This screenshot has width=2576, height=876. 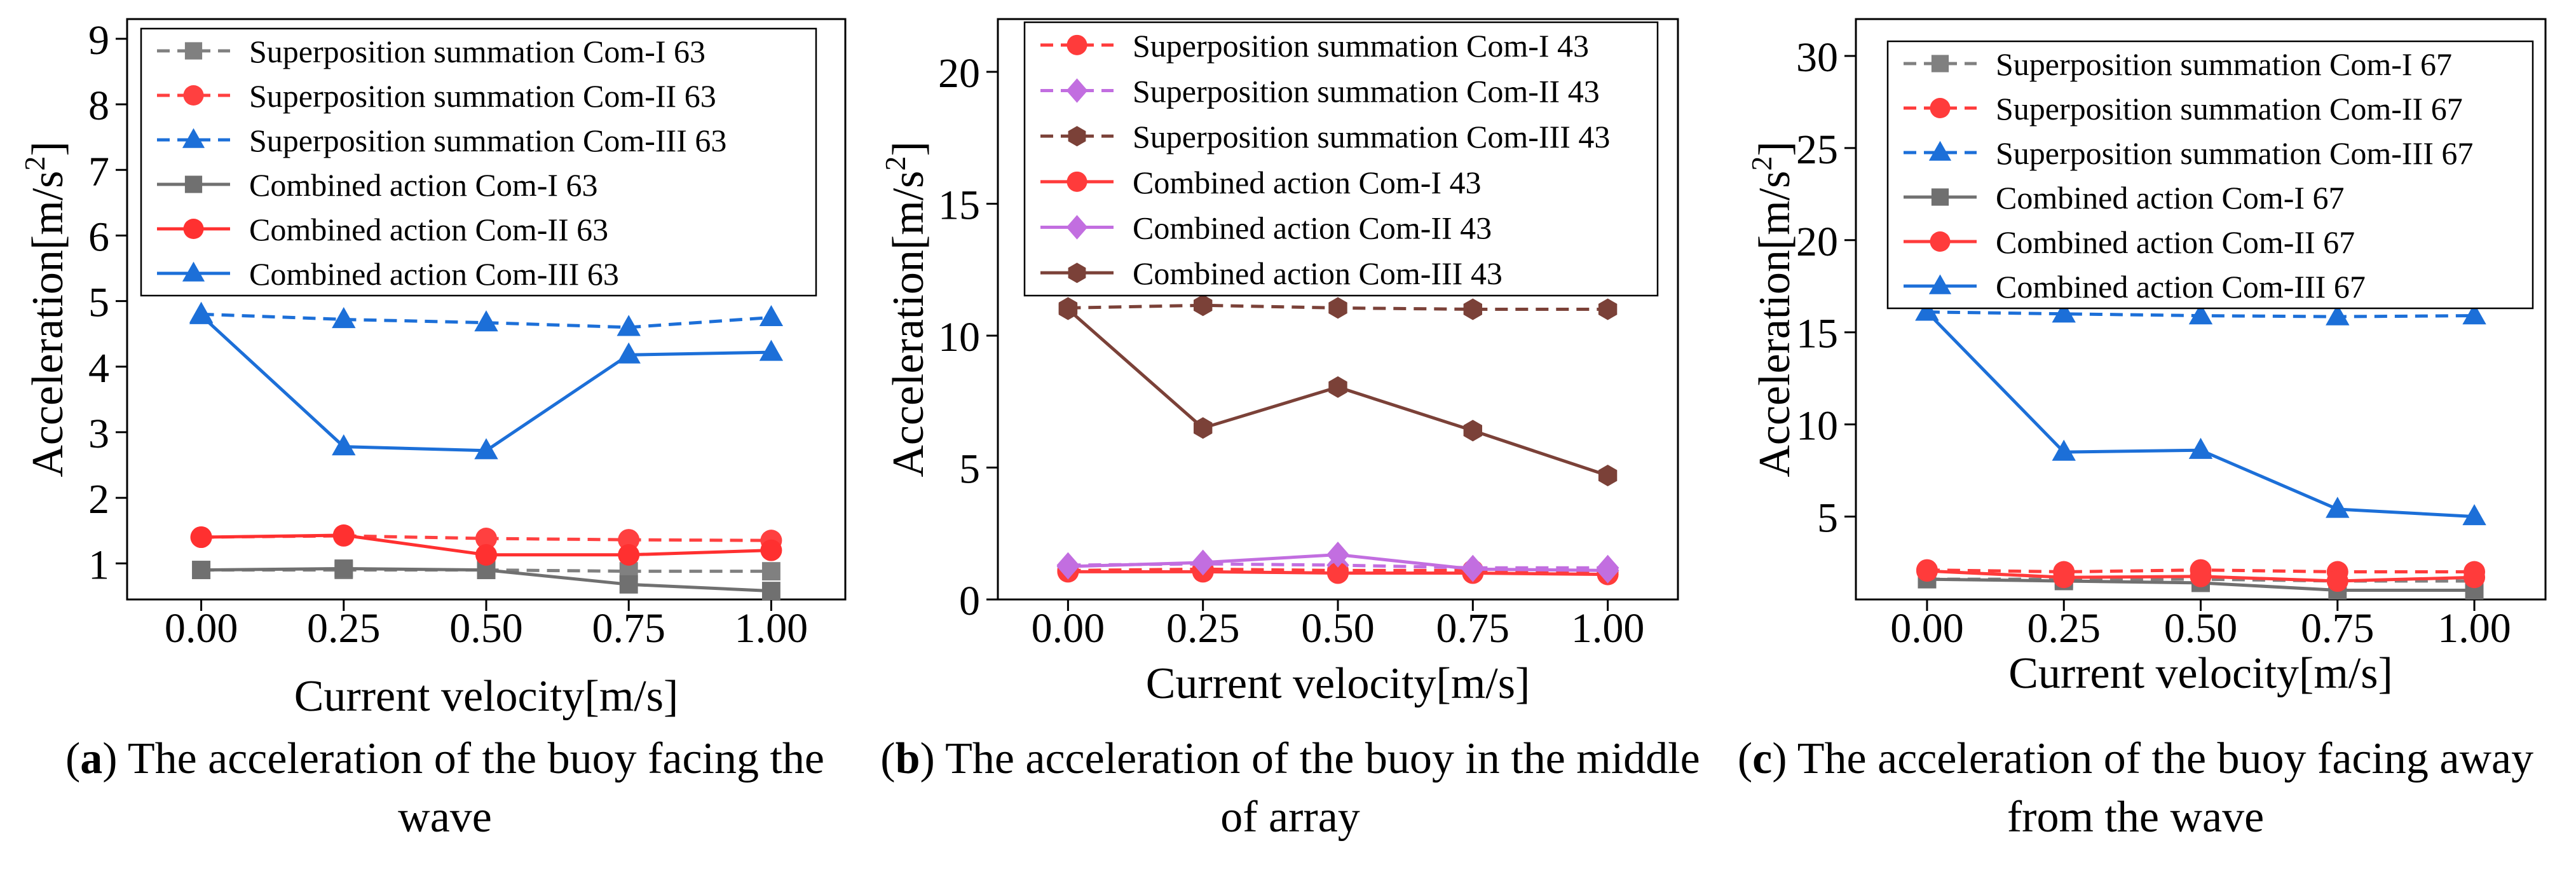 What do you see at coordinates (1817, 150) in the screenshot?
I see `y-tick-label: 25` at bounding box center [1817, 150].